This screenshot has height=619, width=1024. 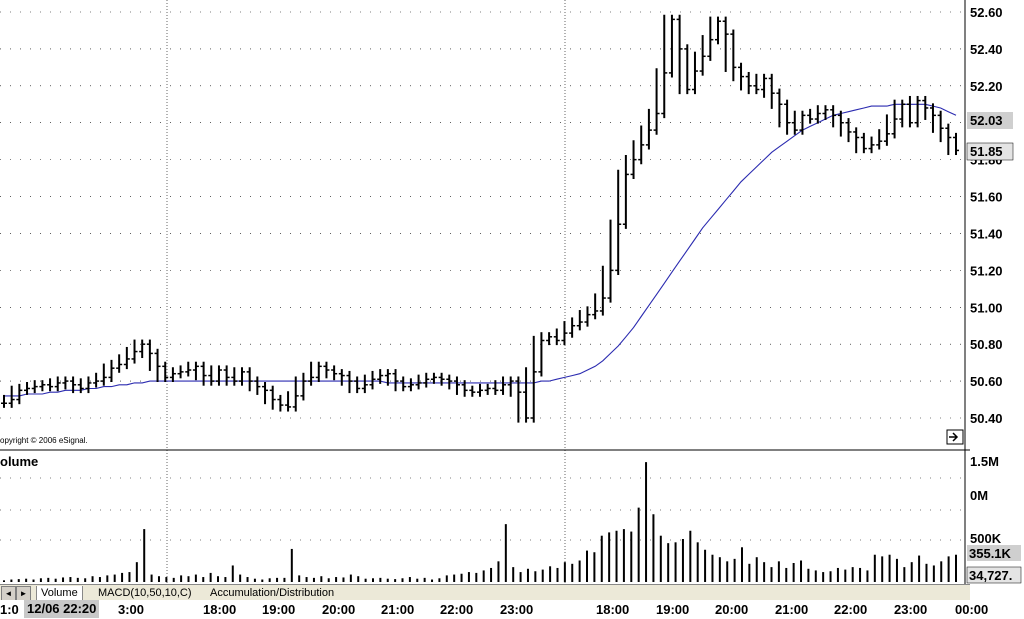 What do you see at coordinates (955, 437) in the screenshot?
I see `scroll-arrow-icon` at bounding box center [955, 437].